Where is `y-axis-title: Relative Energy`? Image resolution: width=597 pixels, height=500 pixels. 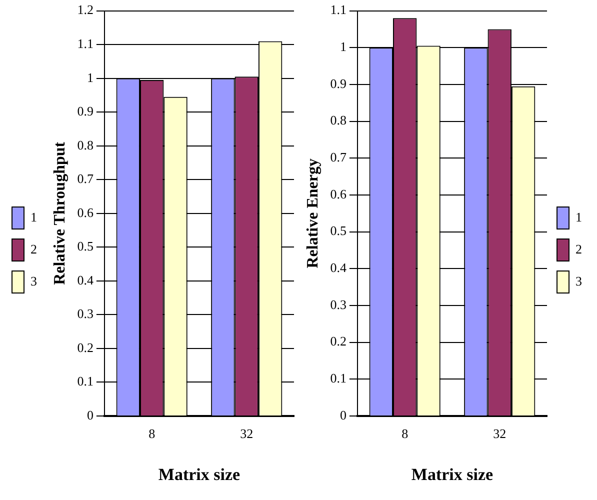
y-axis-title: Relative Energy is located at coordinates (313, 213).